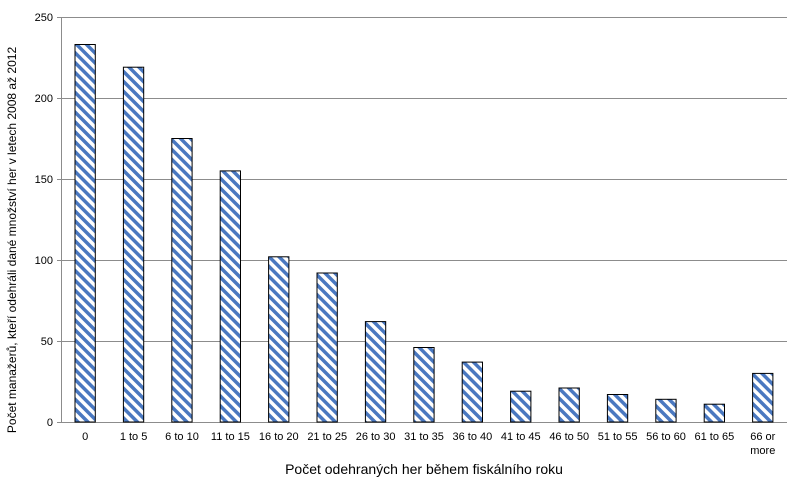  Describe the element at coordinates (569, 437) in the screenshot. I see `x-tick-label: 46 to 50` at that location.